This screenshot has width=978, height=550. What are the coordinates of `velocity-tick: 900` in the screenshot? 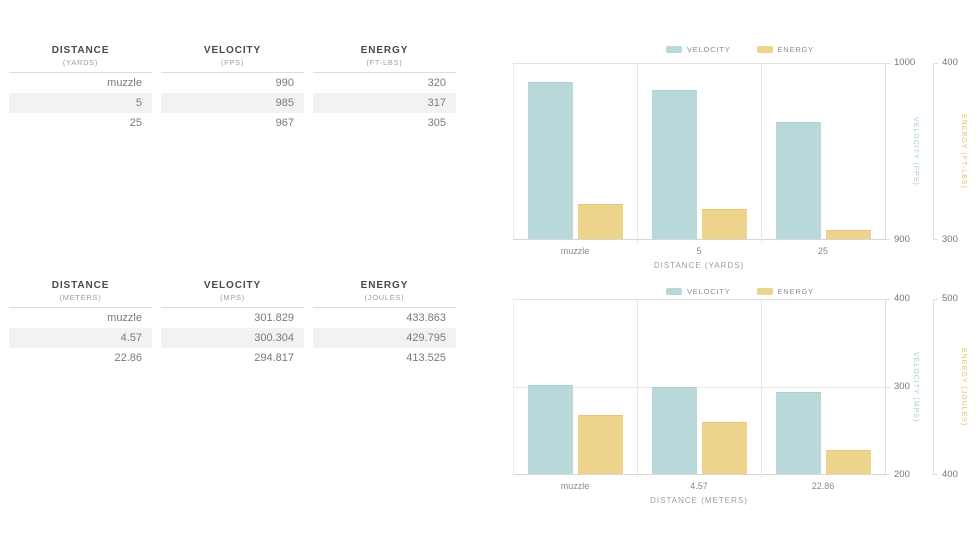 It's located at (902, 239).